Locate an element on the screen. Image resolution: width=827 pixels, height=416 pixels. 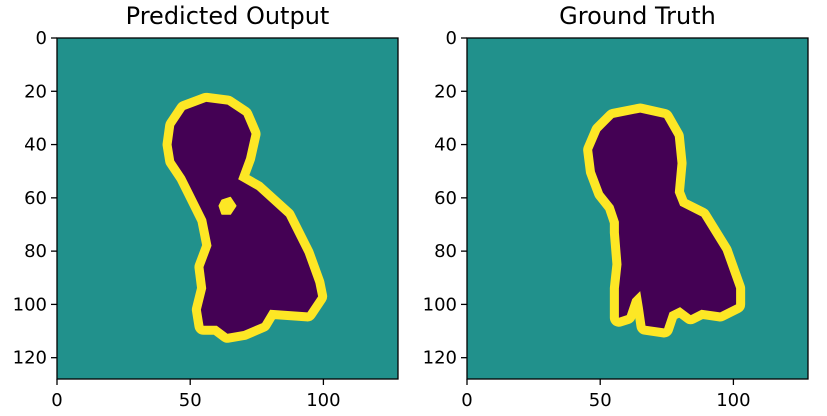
predicted-boundary-spot is located at coordinates (227, 205).